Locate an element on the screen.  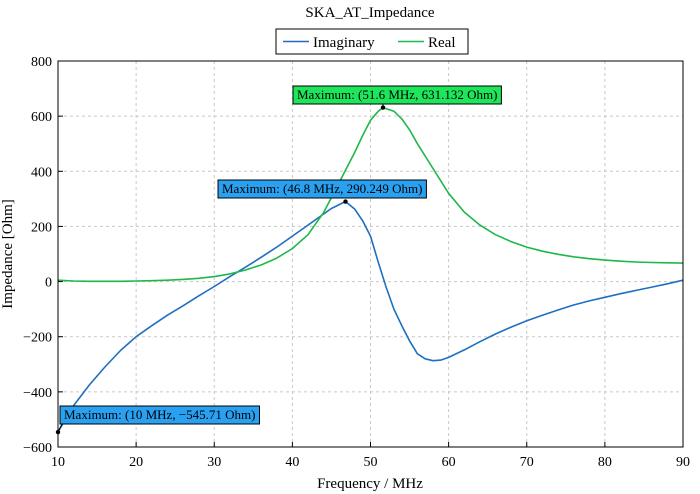
annotation-3: Maximum: (10 MHz, −545.71 Ohm) is located at coordinates (157, 420).